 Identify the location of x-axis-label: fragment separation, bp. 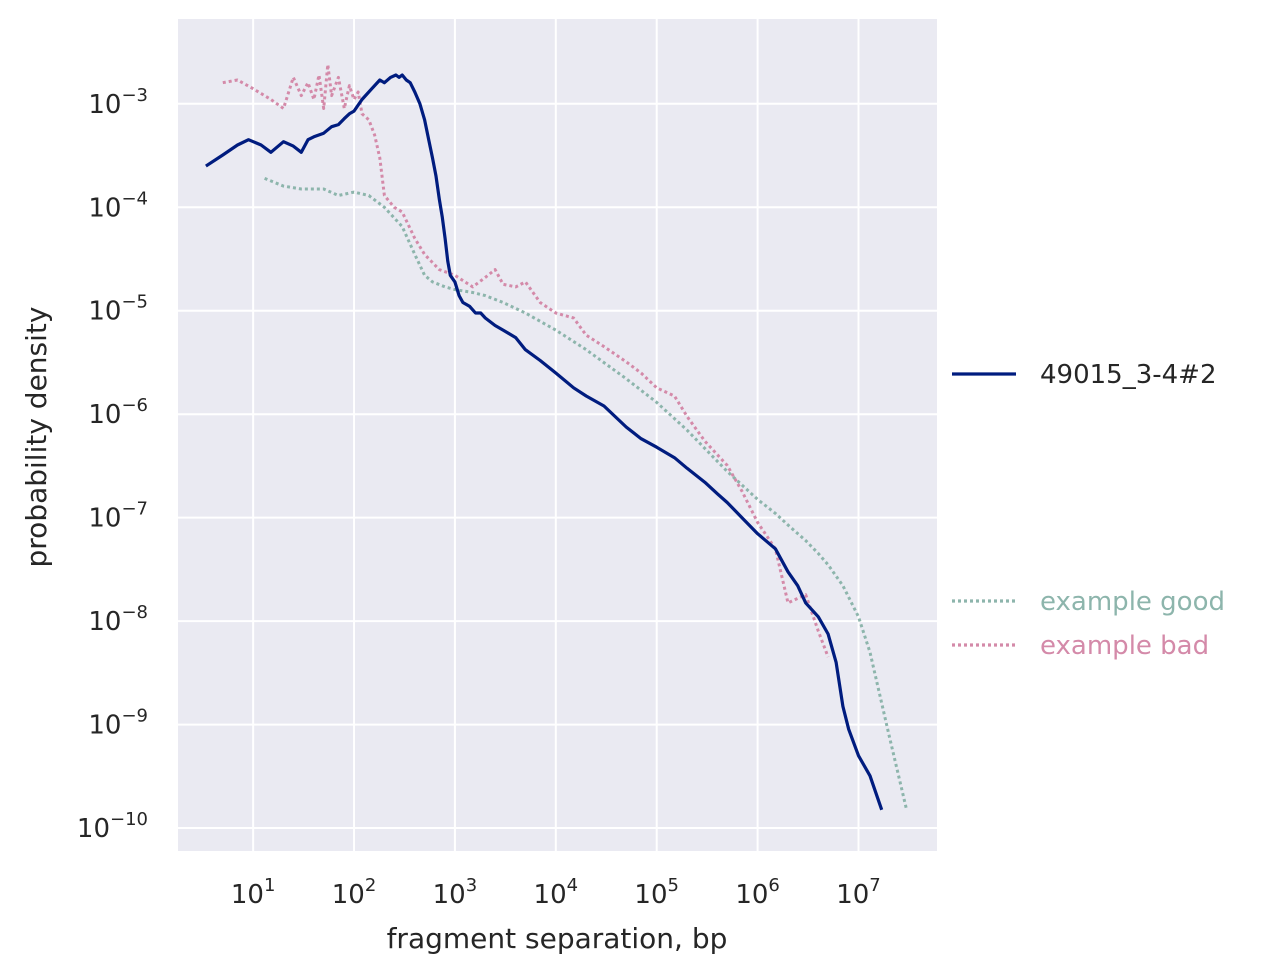
(557, 938).